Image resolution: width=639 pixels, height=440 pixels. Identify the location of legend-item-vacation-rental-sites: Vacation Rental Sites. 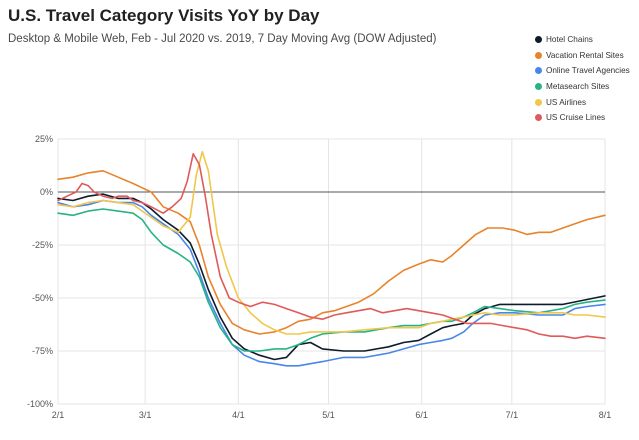
(586, 56).